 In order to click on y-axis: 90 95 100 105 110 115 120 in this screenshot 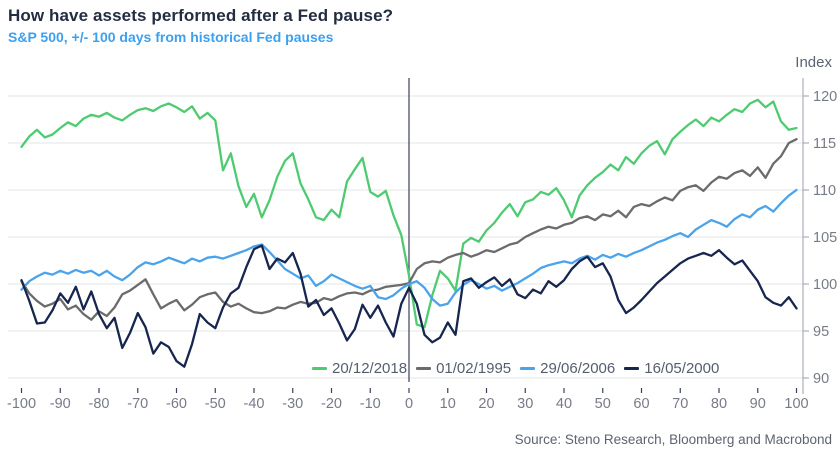, I will do `click(819, 236)`.